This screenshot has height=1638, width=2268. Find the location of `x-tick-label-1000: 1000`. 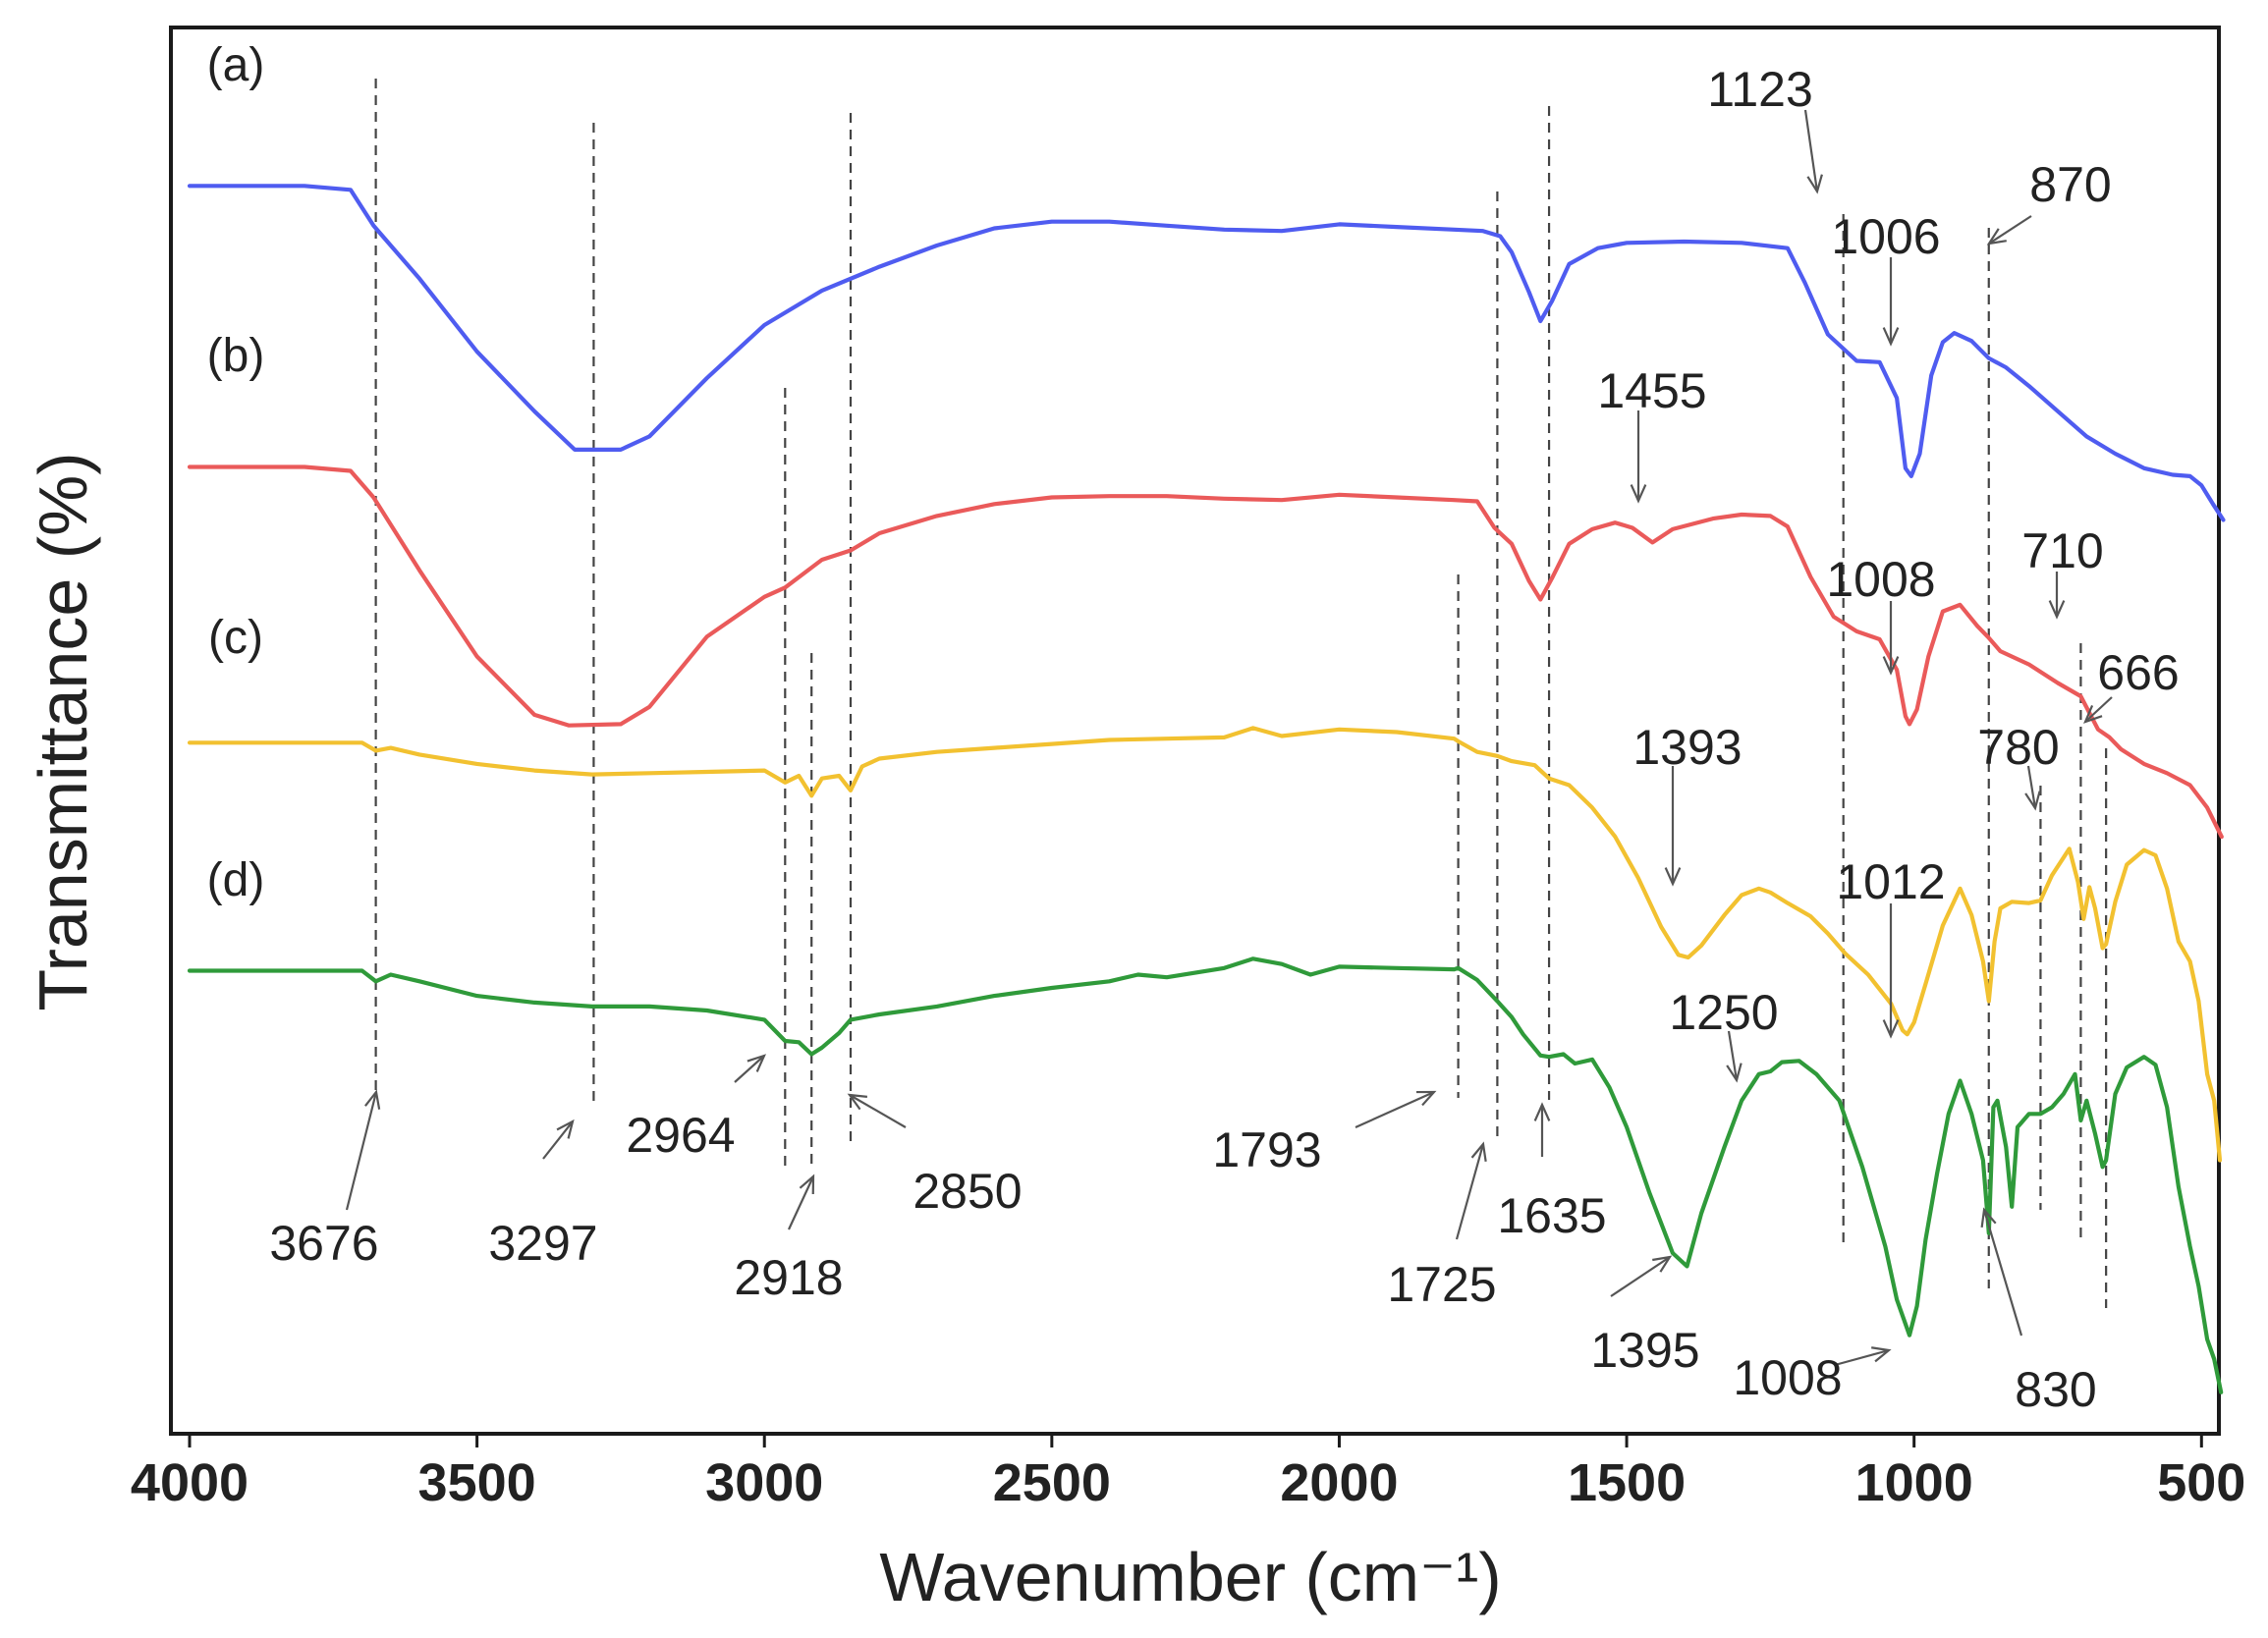

x-tick-label-1000: 1000 is located at coordinates (1914, 1482).